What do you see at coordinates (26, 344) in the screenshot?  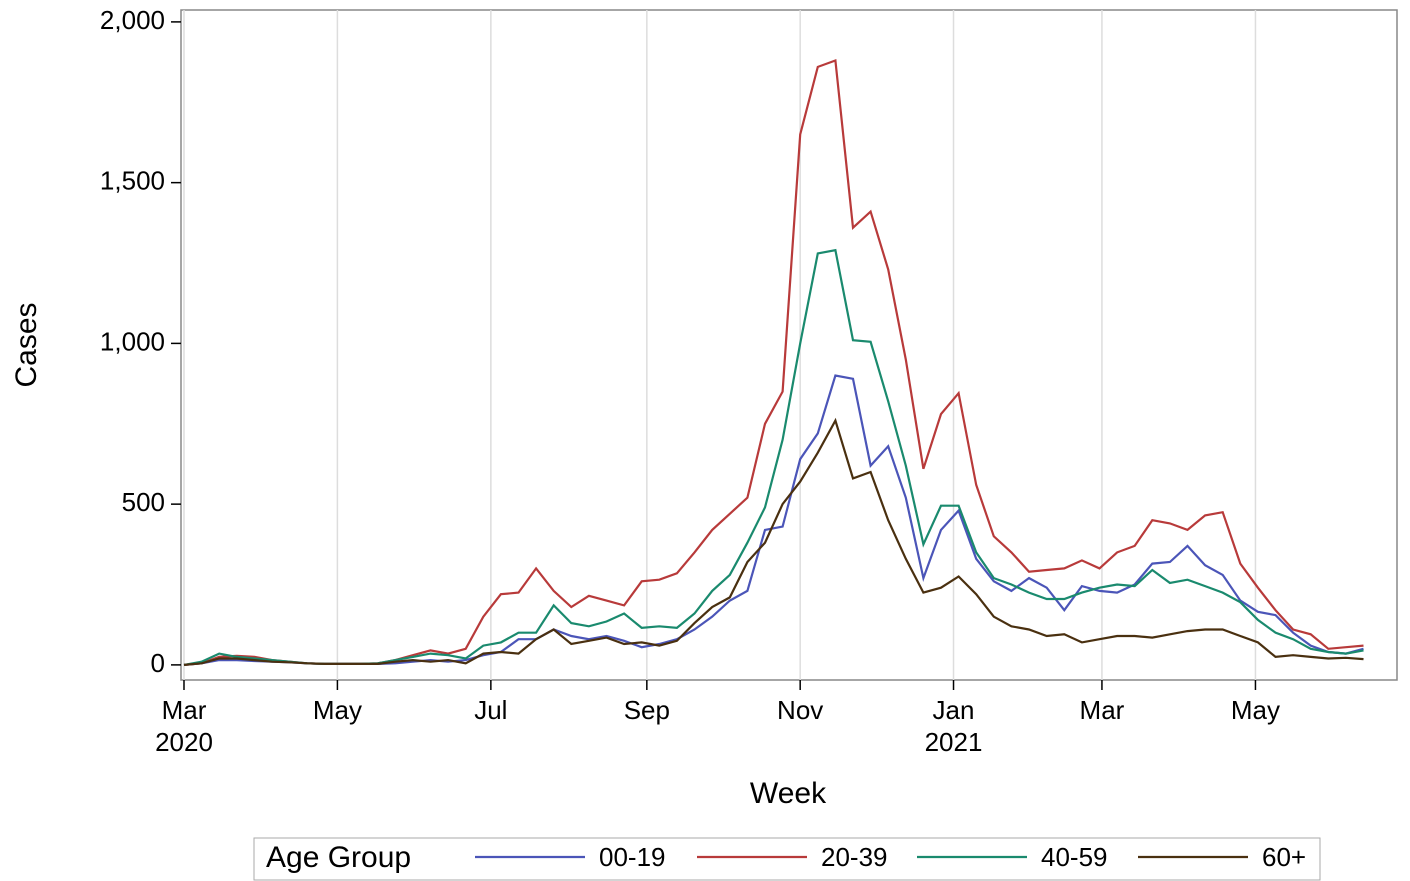 I see `y-axis-label: Cases` at bounding box center [26, 344].